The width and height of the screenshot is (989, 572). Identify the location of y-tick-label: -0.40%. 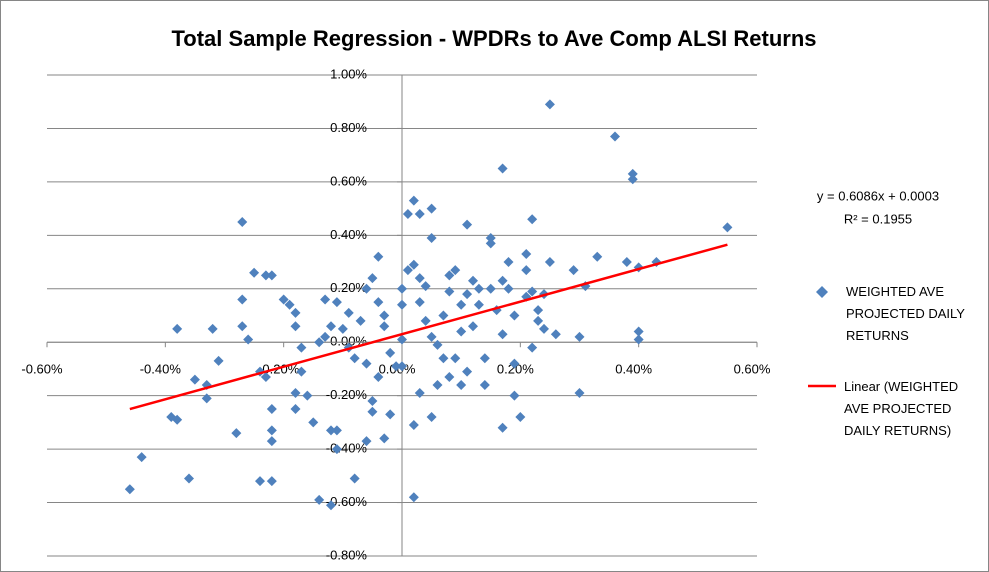
(347, 448).